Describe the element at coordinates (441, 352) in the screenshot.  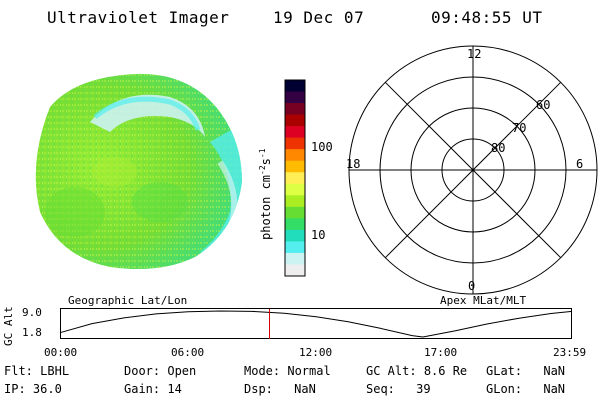
I see `bar-xtick-label: 17:00` at that location.